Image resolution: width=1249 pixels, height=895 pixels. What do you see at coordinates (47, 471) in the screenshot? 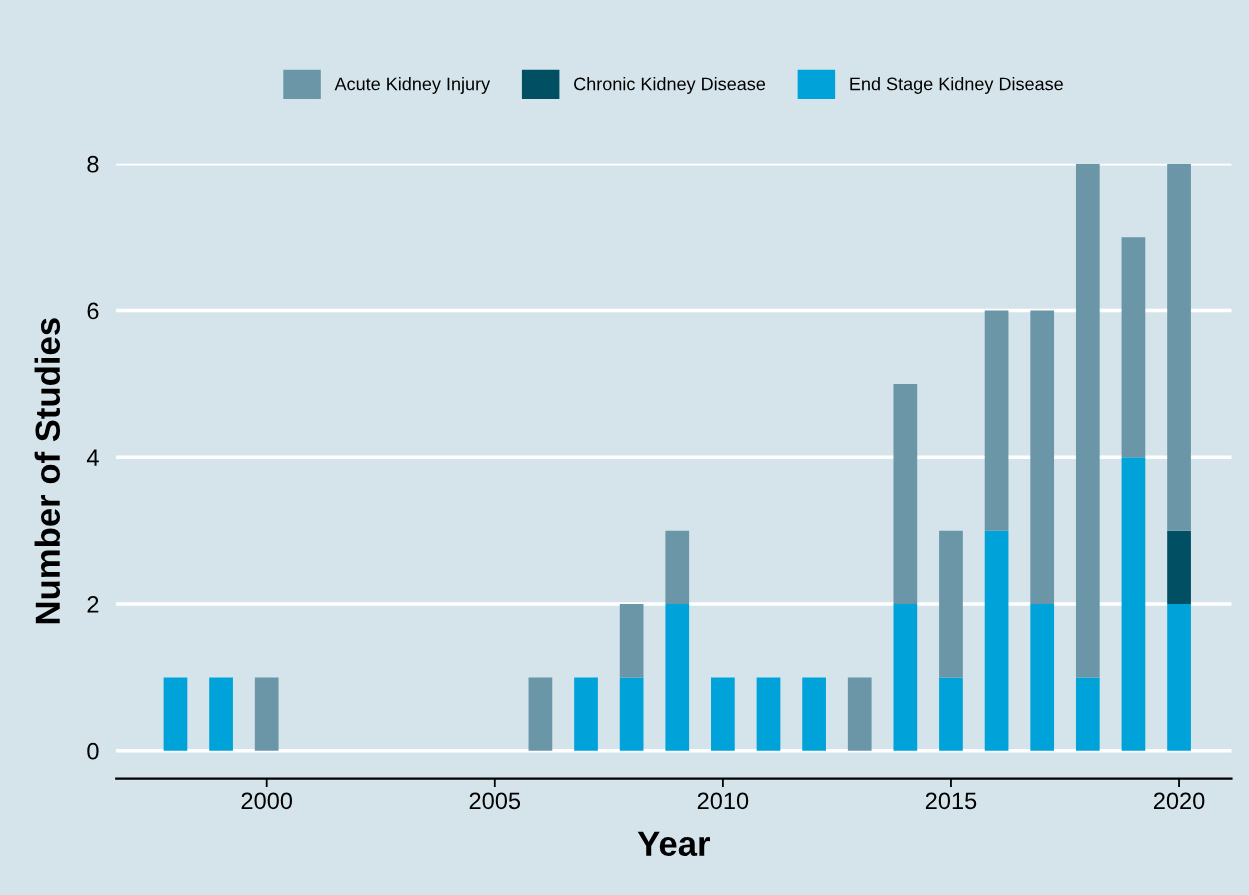
I see `y-axis-title: Number of Studies` at bounding box center [47, 471].